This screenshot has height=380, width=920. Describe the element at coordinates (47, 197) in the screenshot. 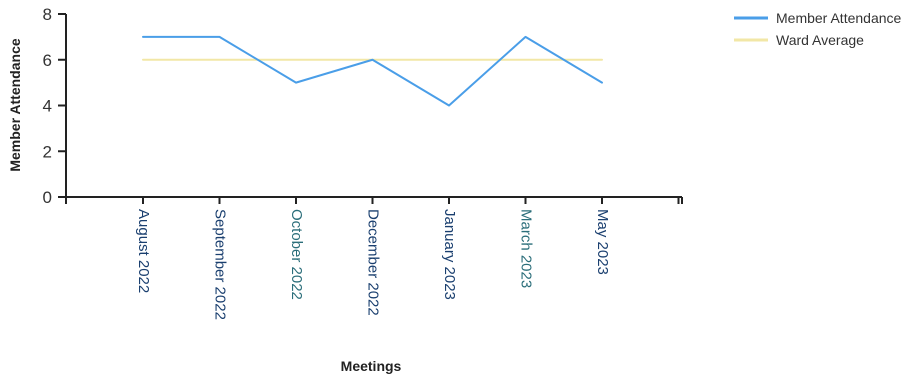

I see `y-tick-label: 0` at that location.